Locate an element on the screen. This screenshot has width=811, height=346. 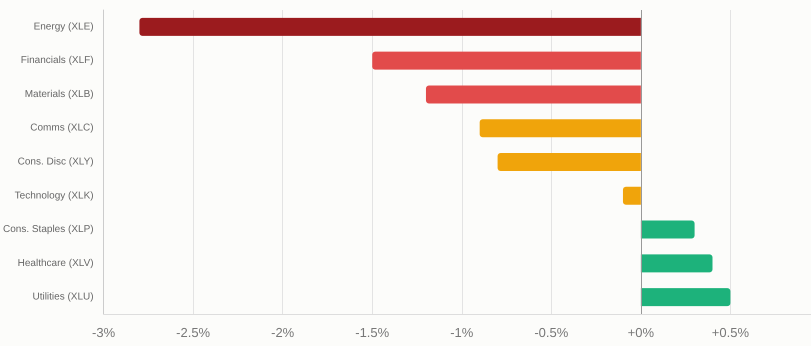
y-tick-label: Financials (XLF) is located at coordinates (57, 60).